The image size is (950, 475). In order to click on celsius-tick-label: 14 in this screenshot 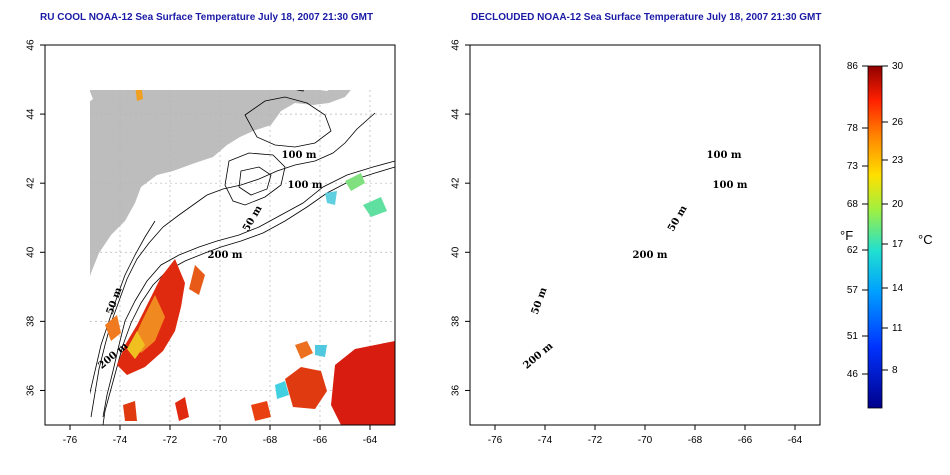, I will do `click(898, 288)`.